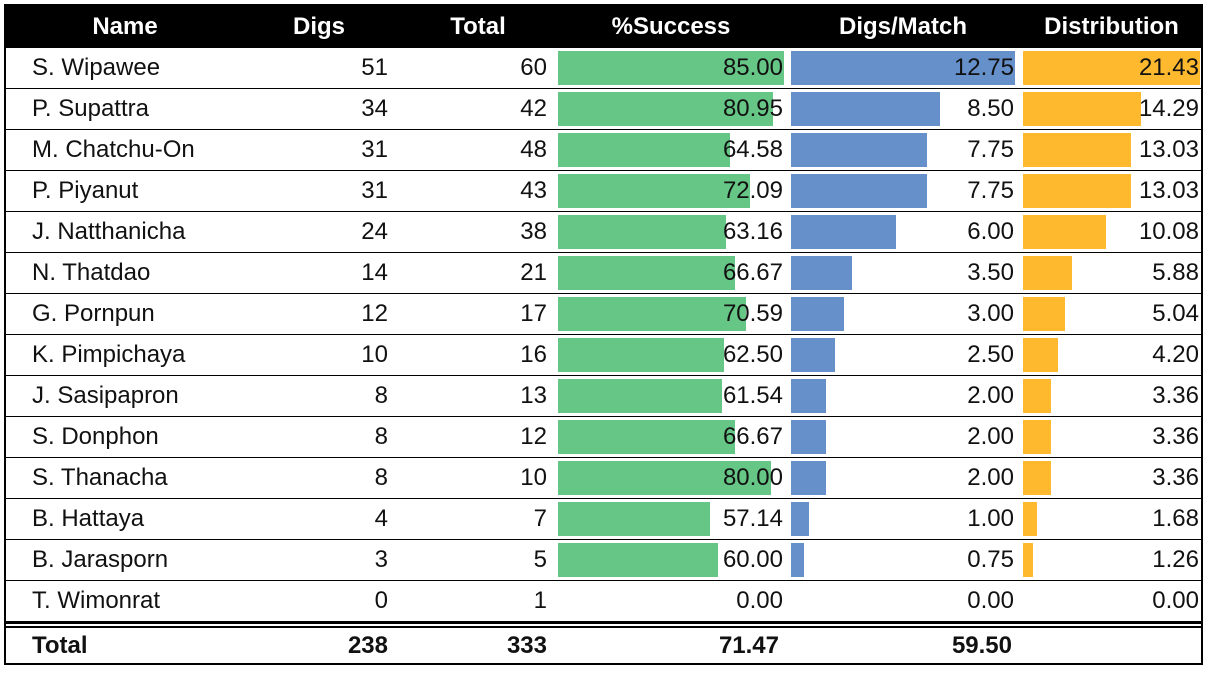 This screenshot has height=673, width=1210. What do you see at coordinates (95, 436) in the screenshot?
I see `player-name: S. Donphon` at bounding box center [95, 436].